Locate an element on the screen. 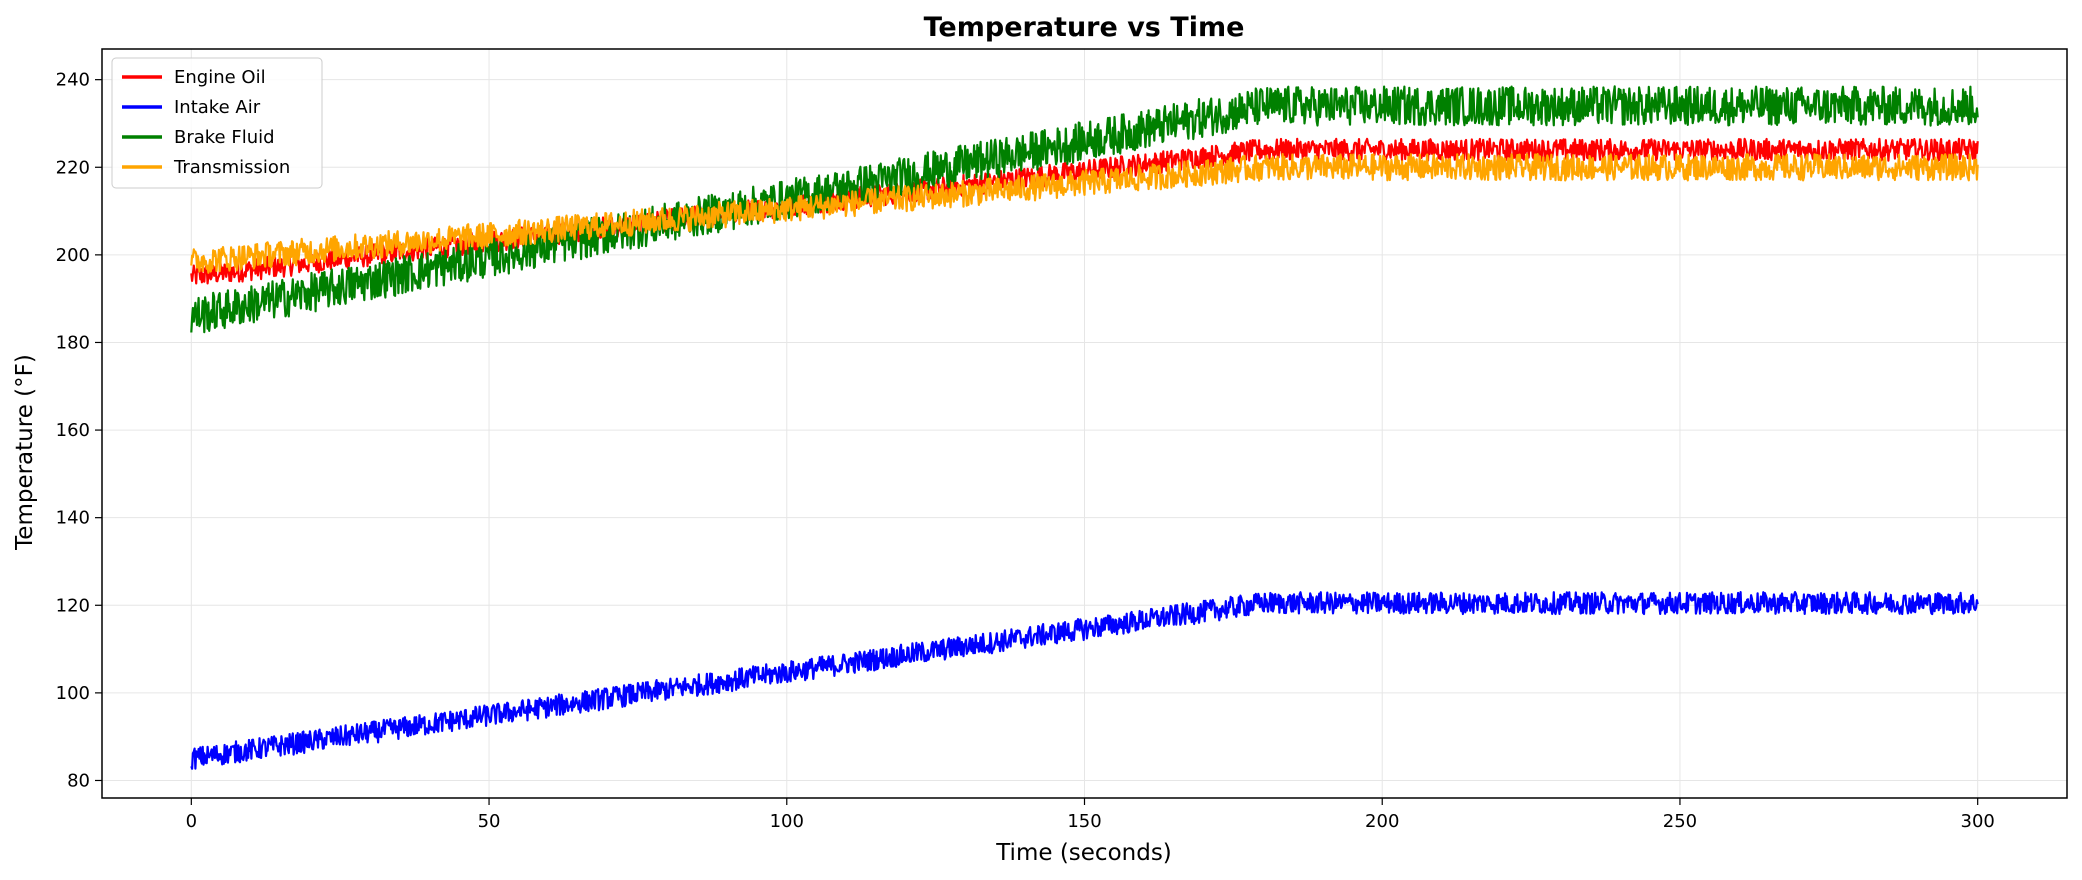  y-axis-title: Temperature (°F) is located at coordinates (25, 452).